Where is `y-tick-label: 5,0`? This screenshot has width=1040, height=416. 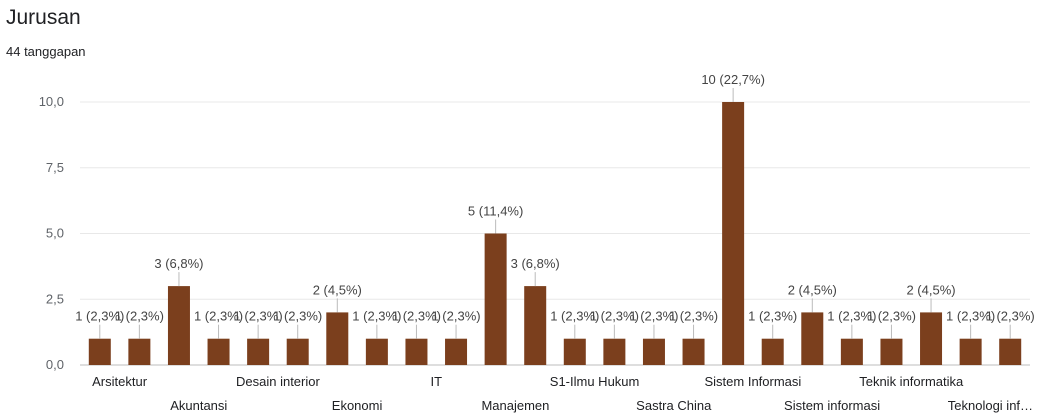 y-tick-label: 5,0 is located at coordinates (55, 233).